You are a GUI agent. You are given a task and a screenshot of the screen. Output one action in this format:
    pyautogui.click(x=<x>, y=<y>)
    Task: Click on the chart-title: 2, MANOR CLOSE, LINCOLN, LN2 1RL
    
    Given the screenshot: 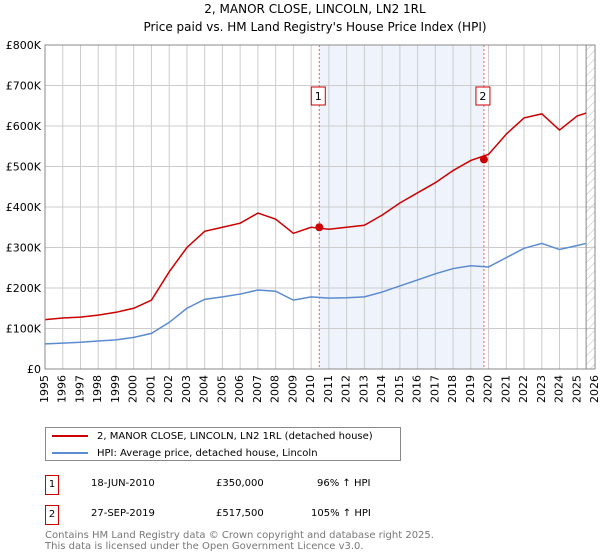 What is the action you would take?
    pyautogui.click(x=315, y=9)
    